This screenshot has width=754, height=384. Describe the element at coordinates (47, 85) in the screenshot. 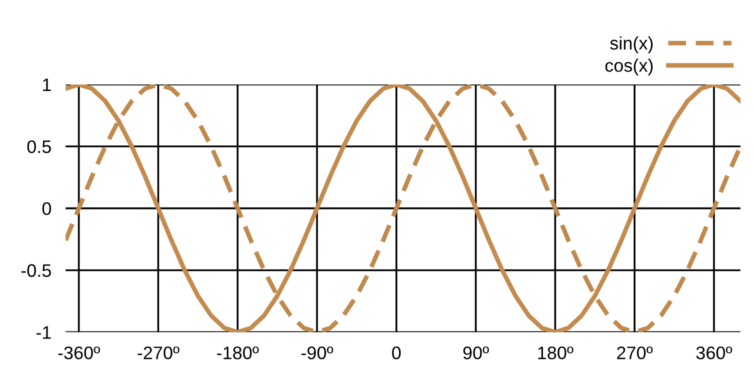

I see `y-tick-label: 1` at that location.